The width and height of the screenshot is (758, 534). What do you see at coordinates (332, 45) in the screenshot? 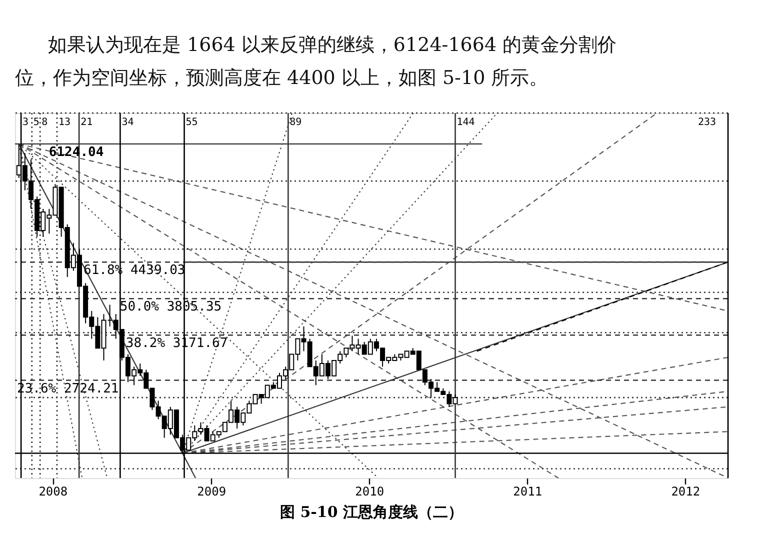
I see `text: 如果认为现在是 1664 以来反弹的继续，6124-1664 的黄金分割价` at bounding box center [332, 45].